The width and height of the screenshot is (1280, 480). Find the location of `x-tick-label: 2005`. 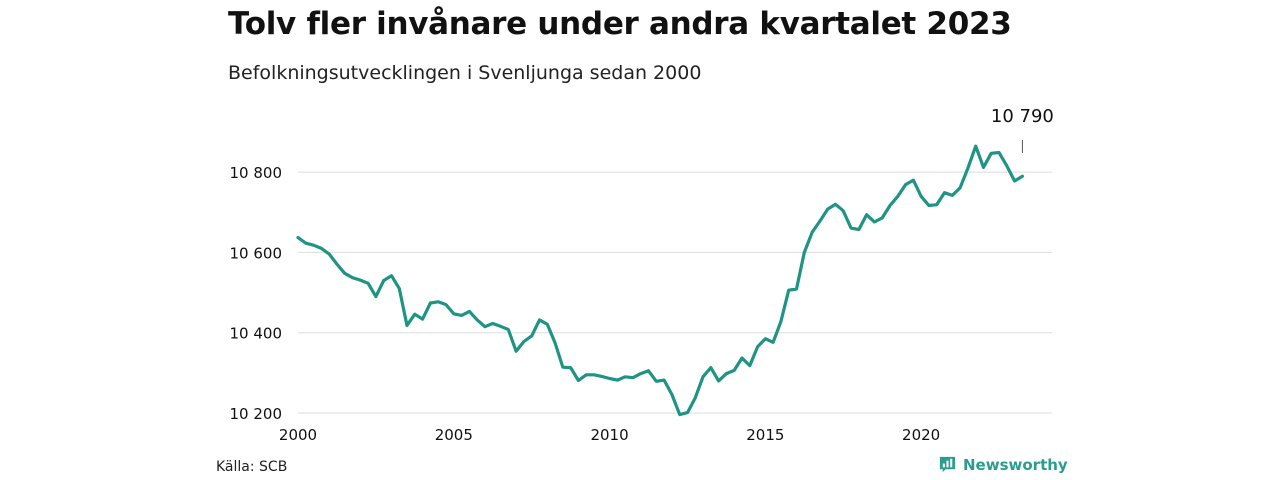

x-tick-label: 2005 is located at coordinates (454, 435).